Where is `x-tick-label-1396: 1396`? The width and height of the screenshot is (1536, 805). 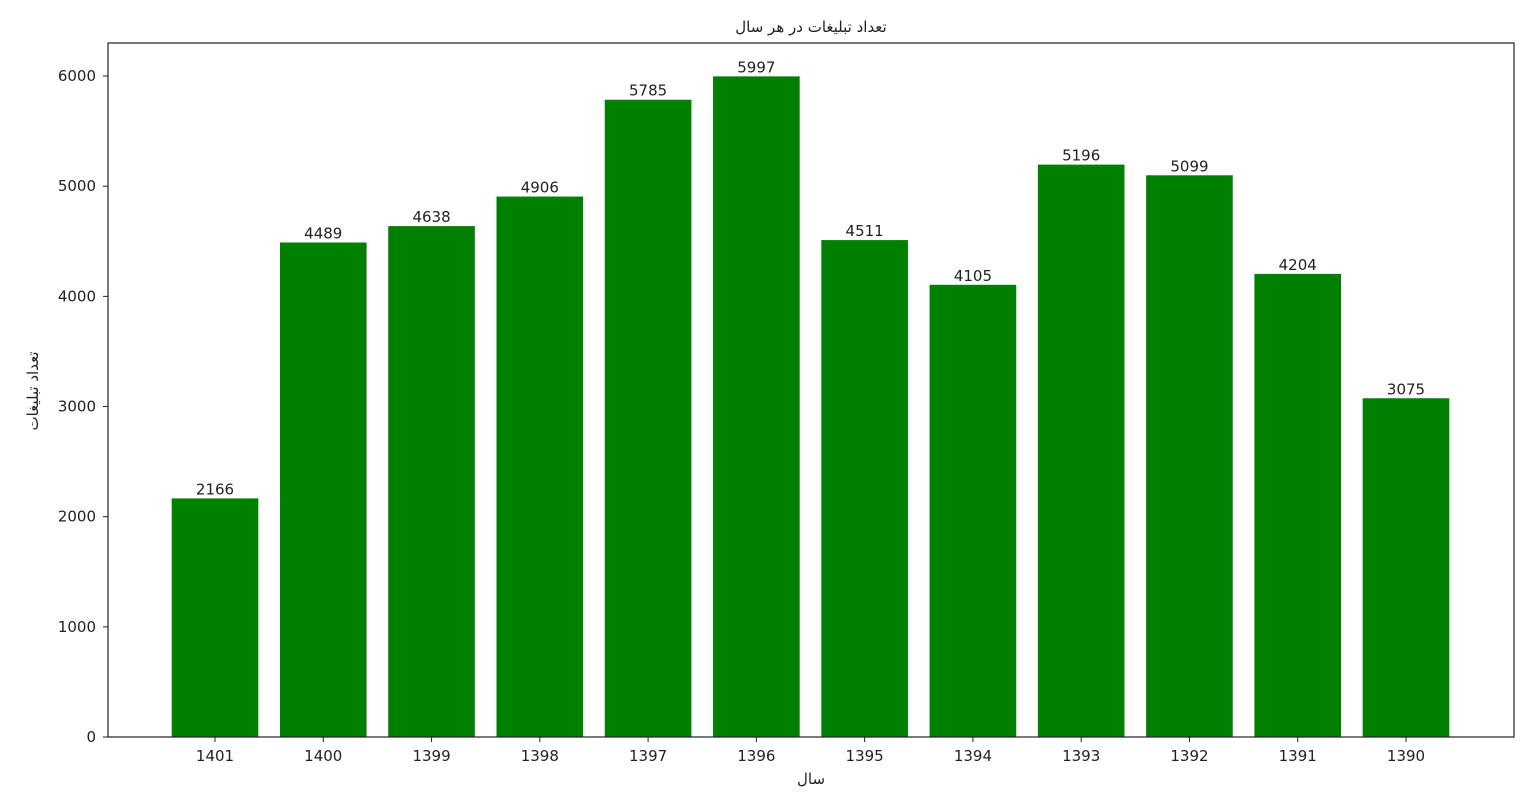
x-tick-label-1396: 1396 is located at coordinates (756, 756).